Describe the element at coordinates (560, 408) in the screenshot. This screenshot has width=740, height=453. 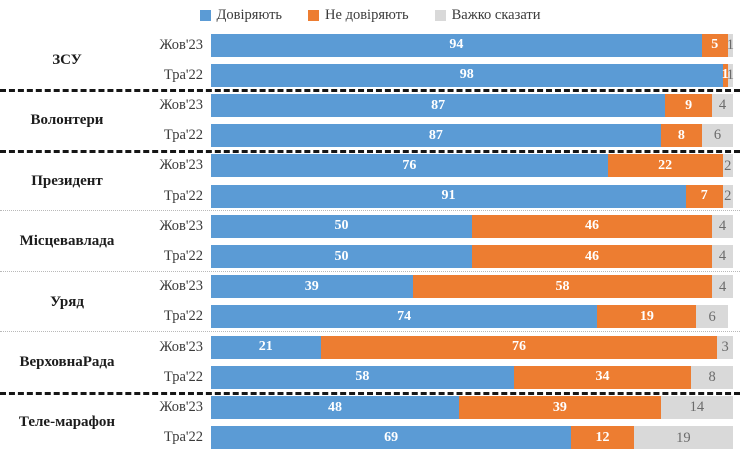
I see `distrust-segment: 39` at that location.